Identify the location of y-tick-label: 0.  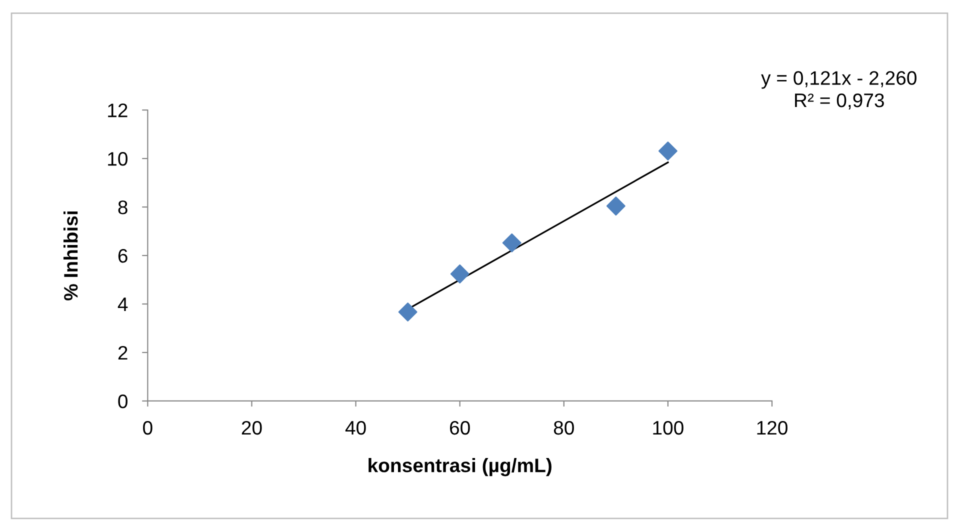
(123, 401).